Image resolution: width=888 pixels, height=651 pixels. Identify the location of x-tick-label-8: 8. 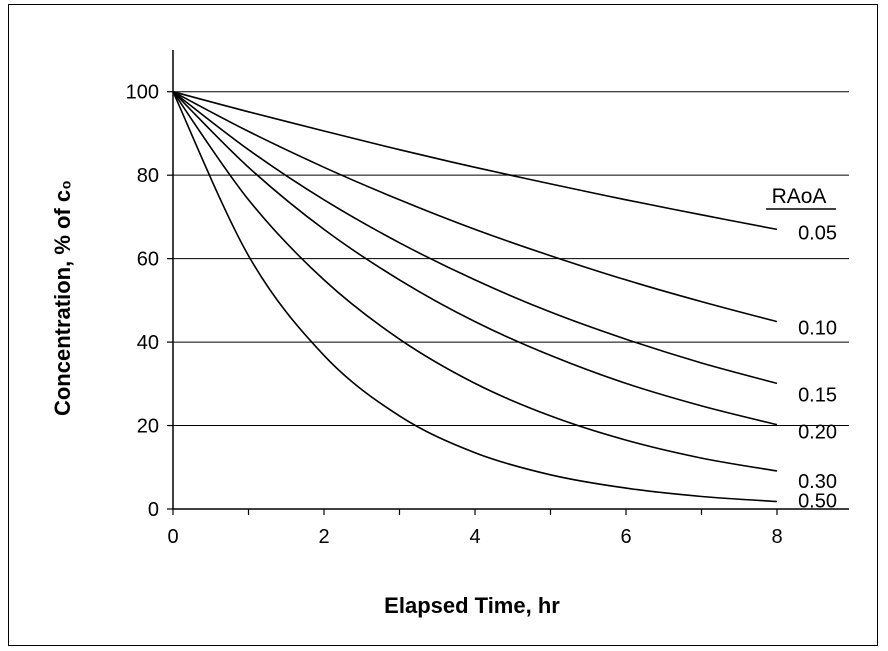
(776, 537).